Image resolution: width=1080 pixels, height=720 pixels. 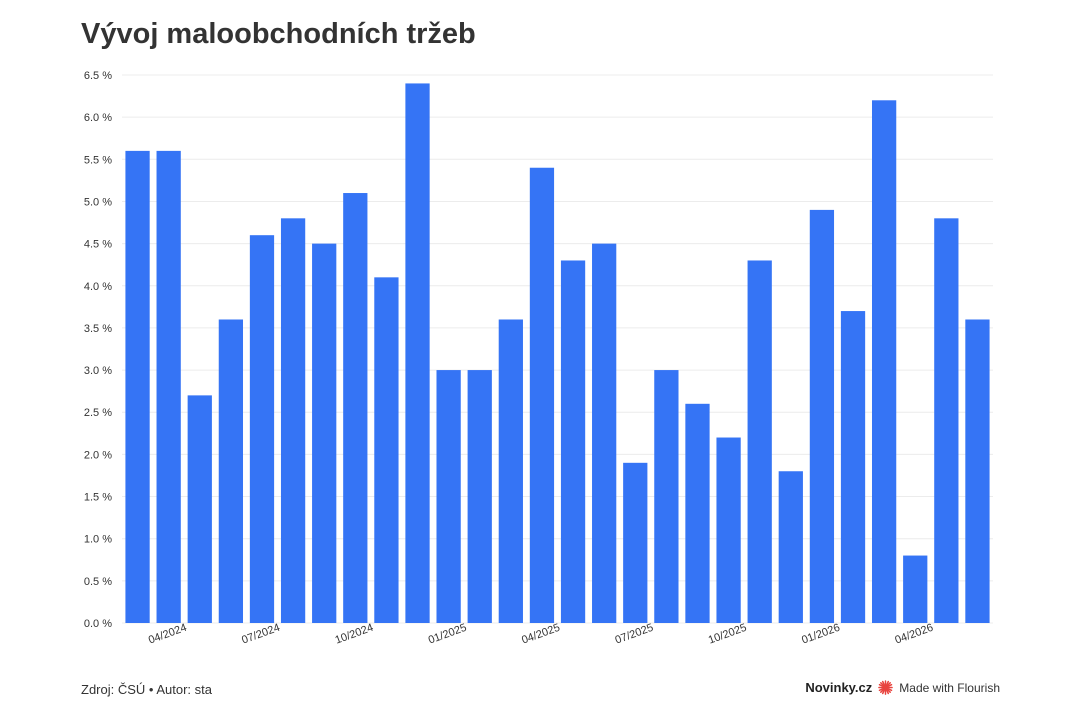 I want to click on bar: 09/2024: 4.5, so click(x=324, y=433).